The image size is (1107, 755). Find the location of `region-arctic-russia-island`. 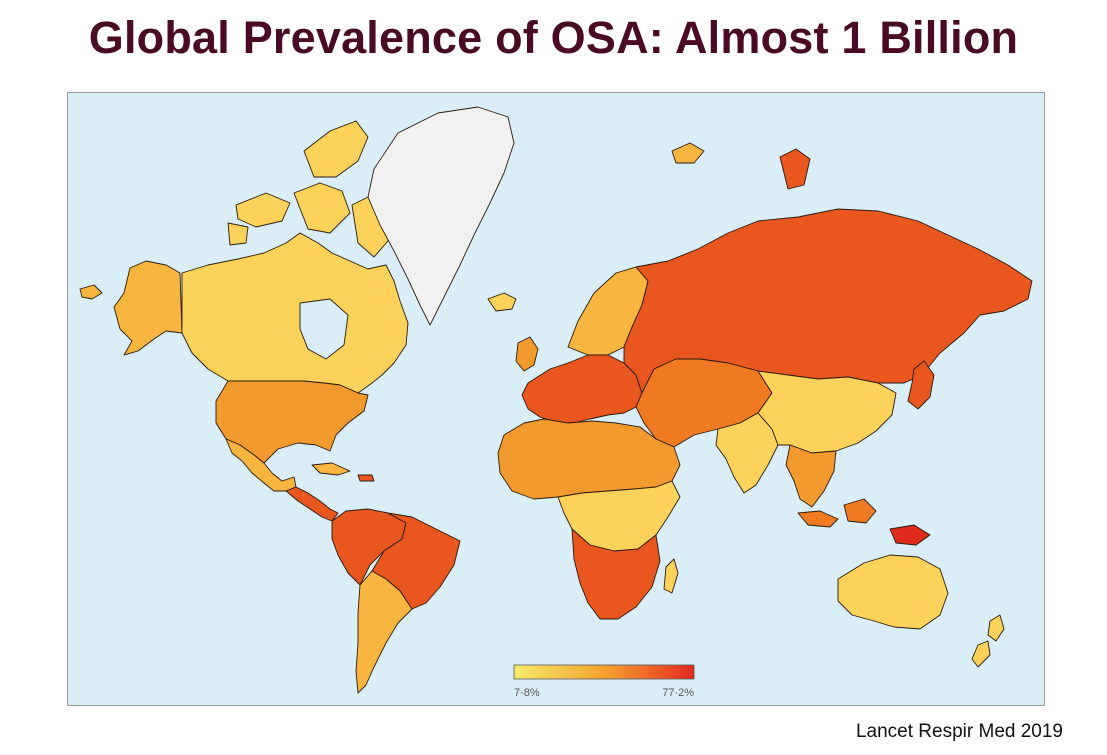

region-arctic-russia-island is located at coordinates (795, 169).